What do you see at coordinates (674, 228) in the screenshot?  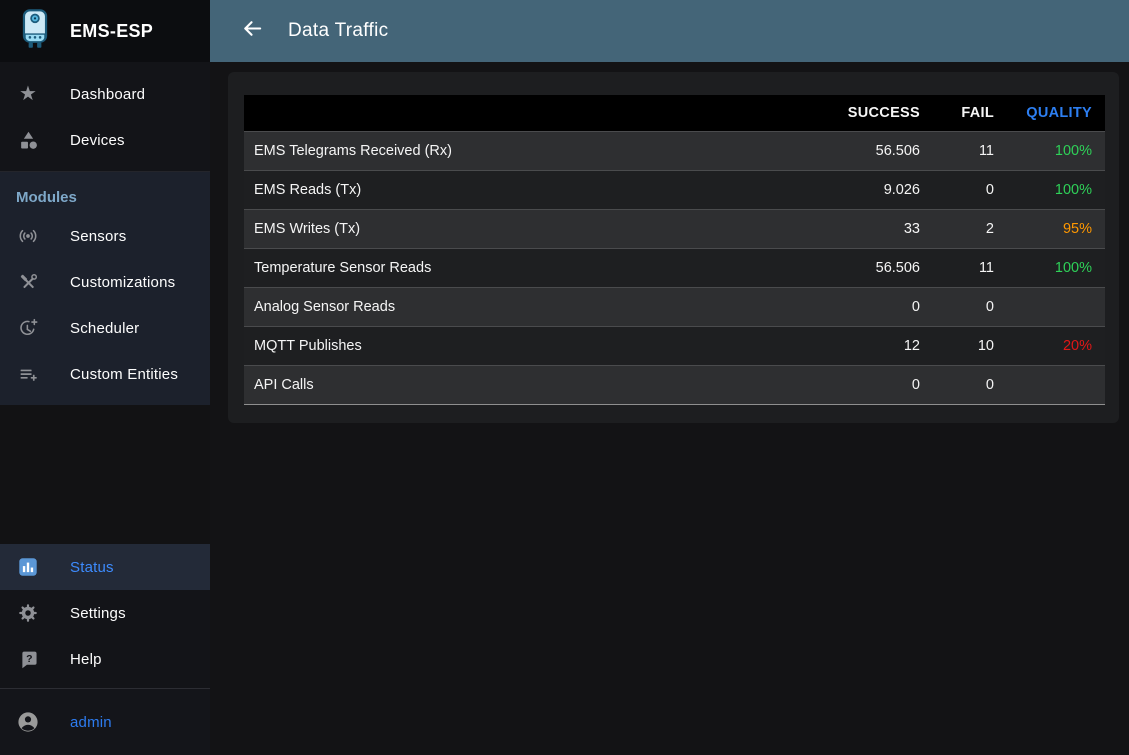 I see `table-row: EMS Writes (Tx) 33 2 95%` at bounding box center [674, 228].